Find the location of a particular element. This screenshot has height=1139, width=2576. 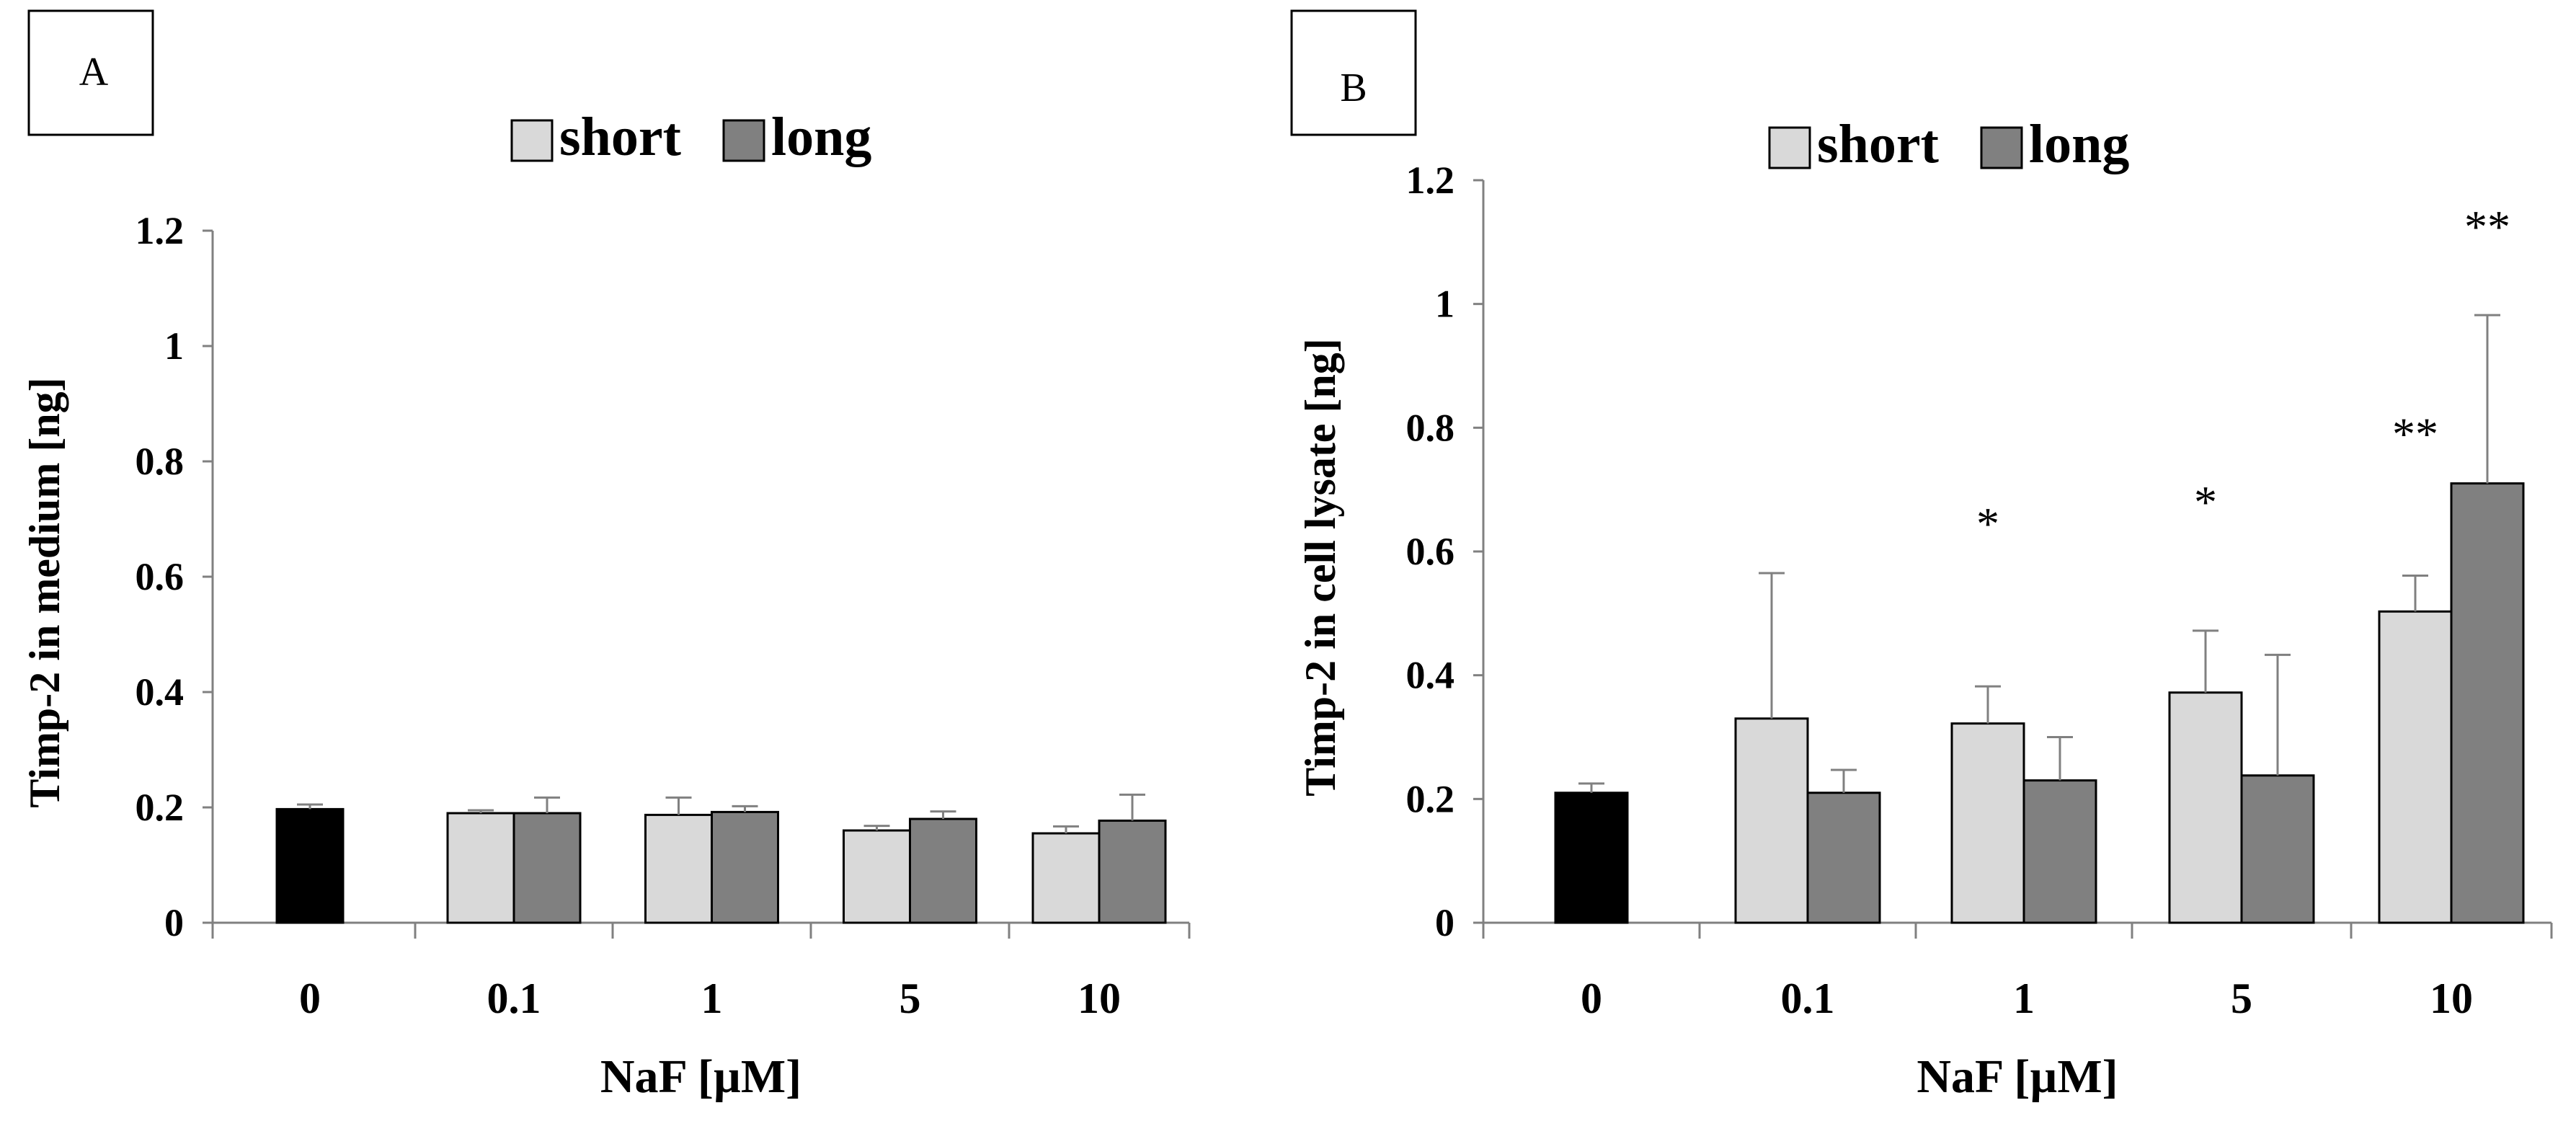

y-axis-title: Timp-2 in cell lysate [ng] is located at coordinates (1320, 567).